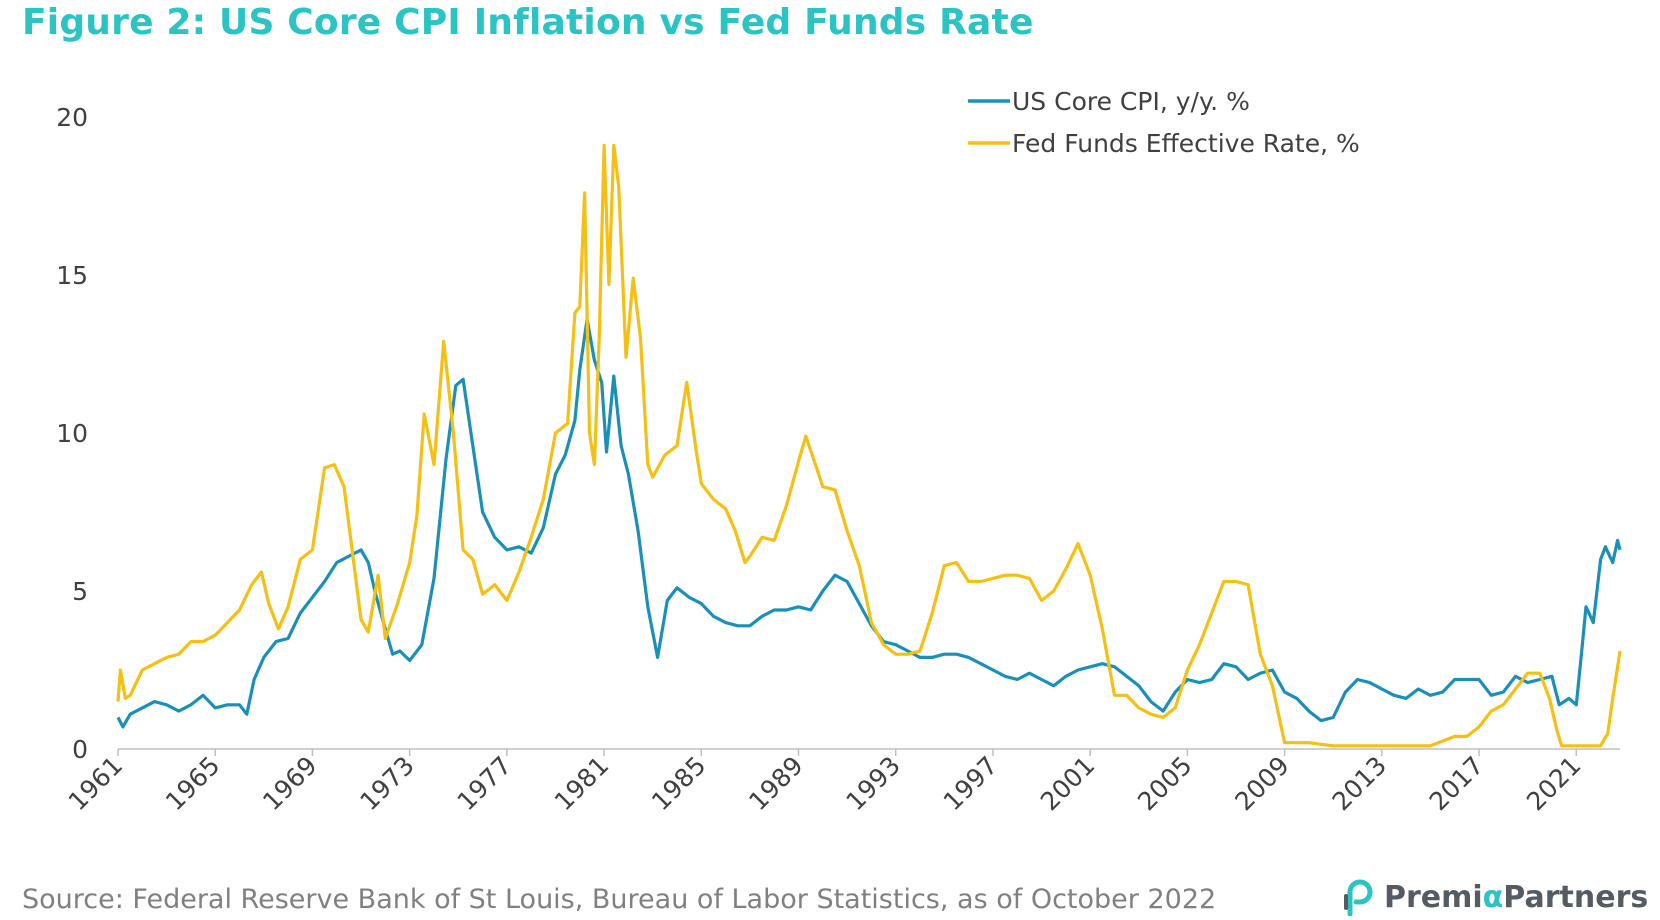 Image resolution: width=1660 pixels, height=920 pixels. I want to click on x-tick-label: 2009, so click(1261, 783).